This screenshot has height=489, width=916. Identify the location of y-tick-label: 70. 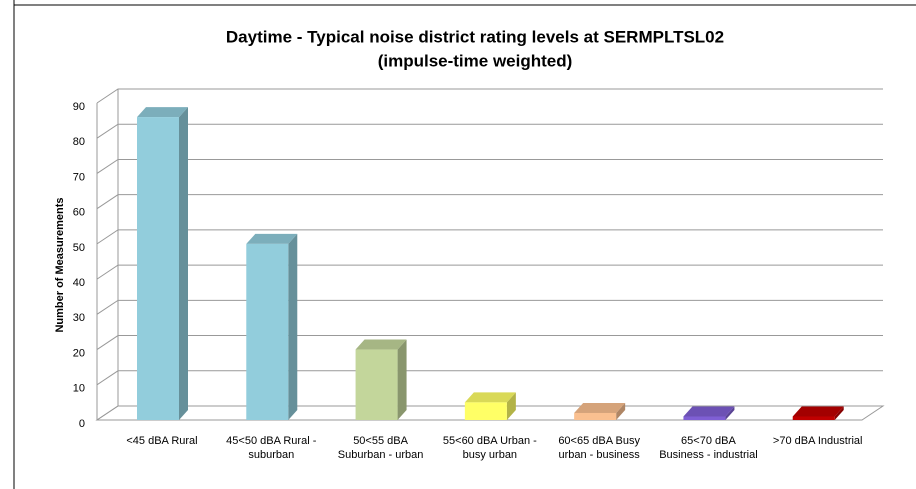
(79, 177).